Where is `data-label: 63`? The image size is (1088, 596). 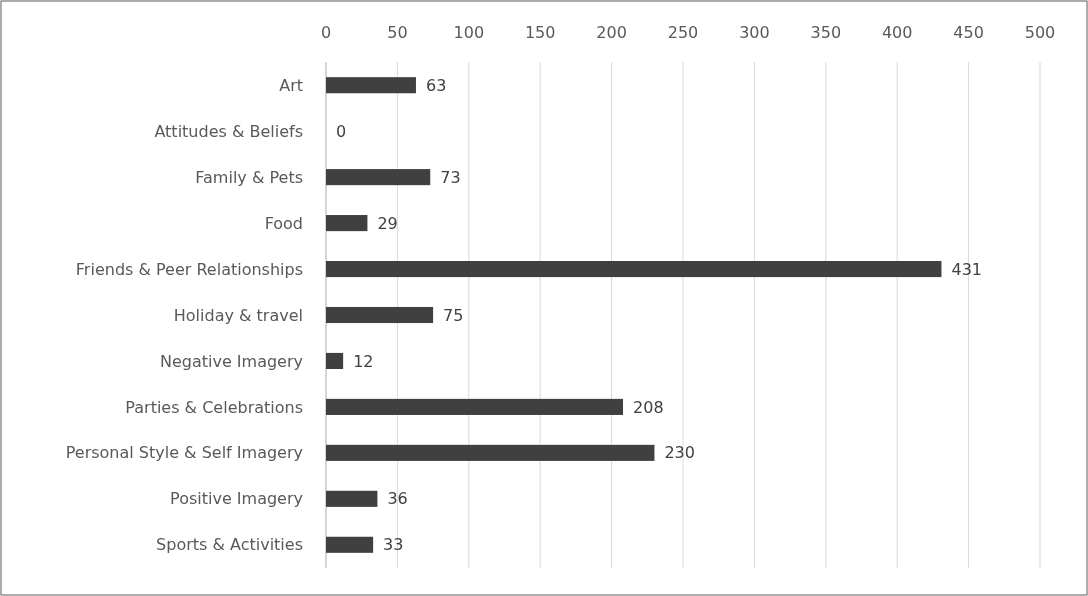
data-label: 63 is located at coordinates (436, 85).